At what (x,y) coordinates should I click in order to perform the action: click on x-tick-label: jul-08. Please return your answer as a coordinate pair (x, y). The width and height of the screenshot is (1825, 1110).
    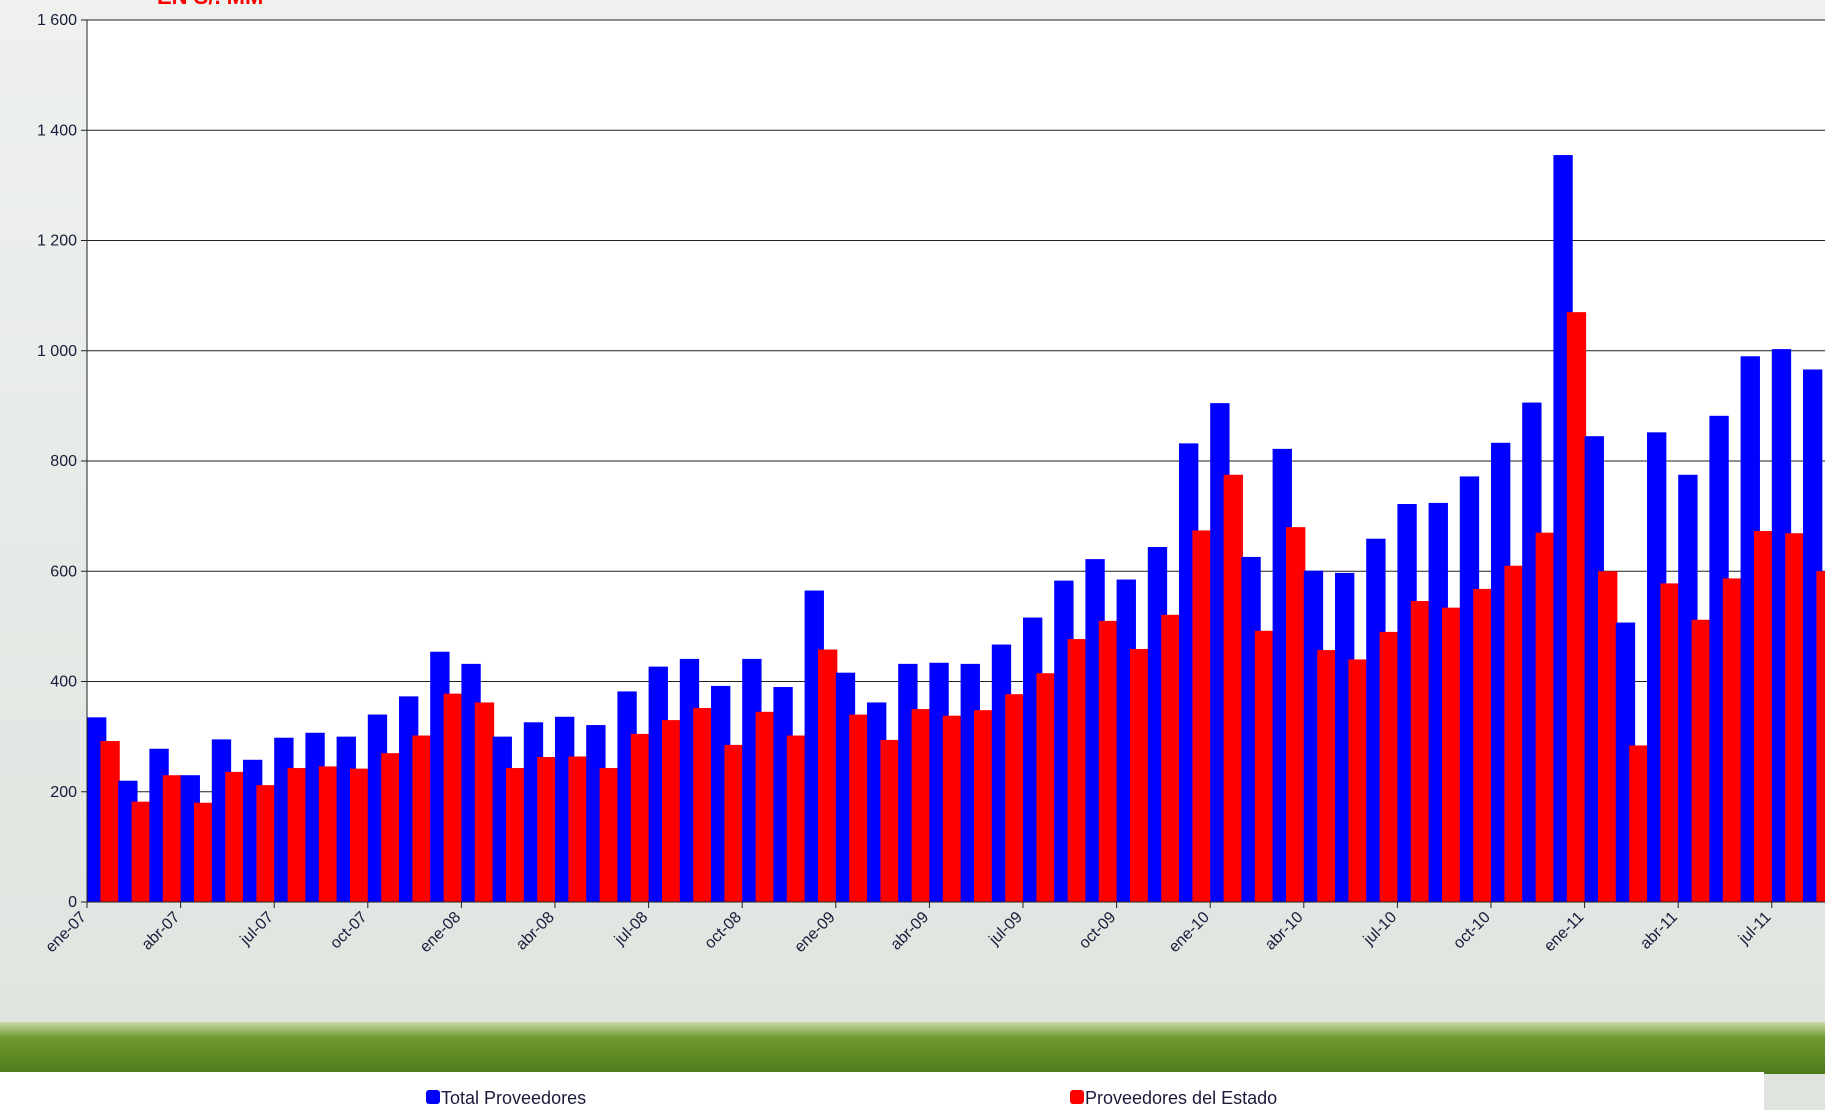
    Looking at the image, I should click on (631, 929).